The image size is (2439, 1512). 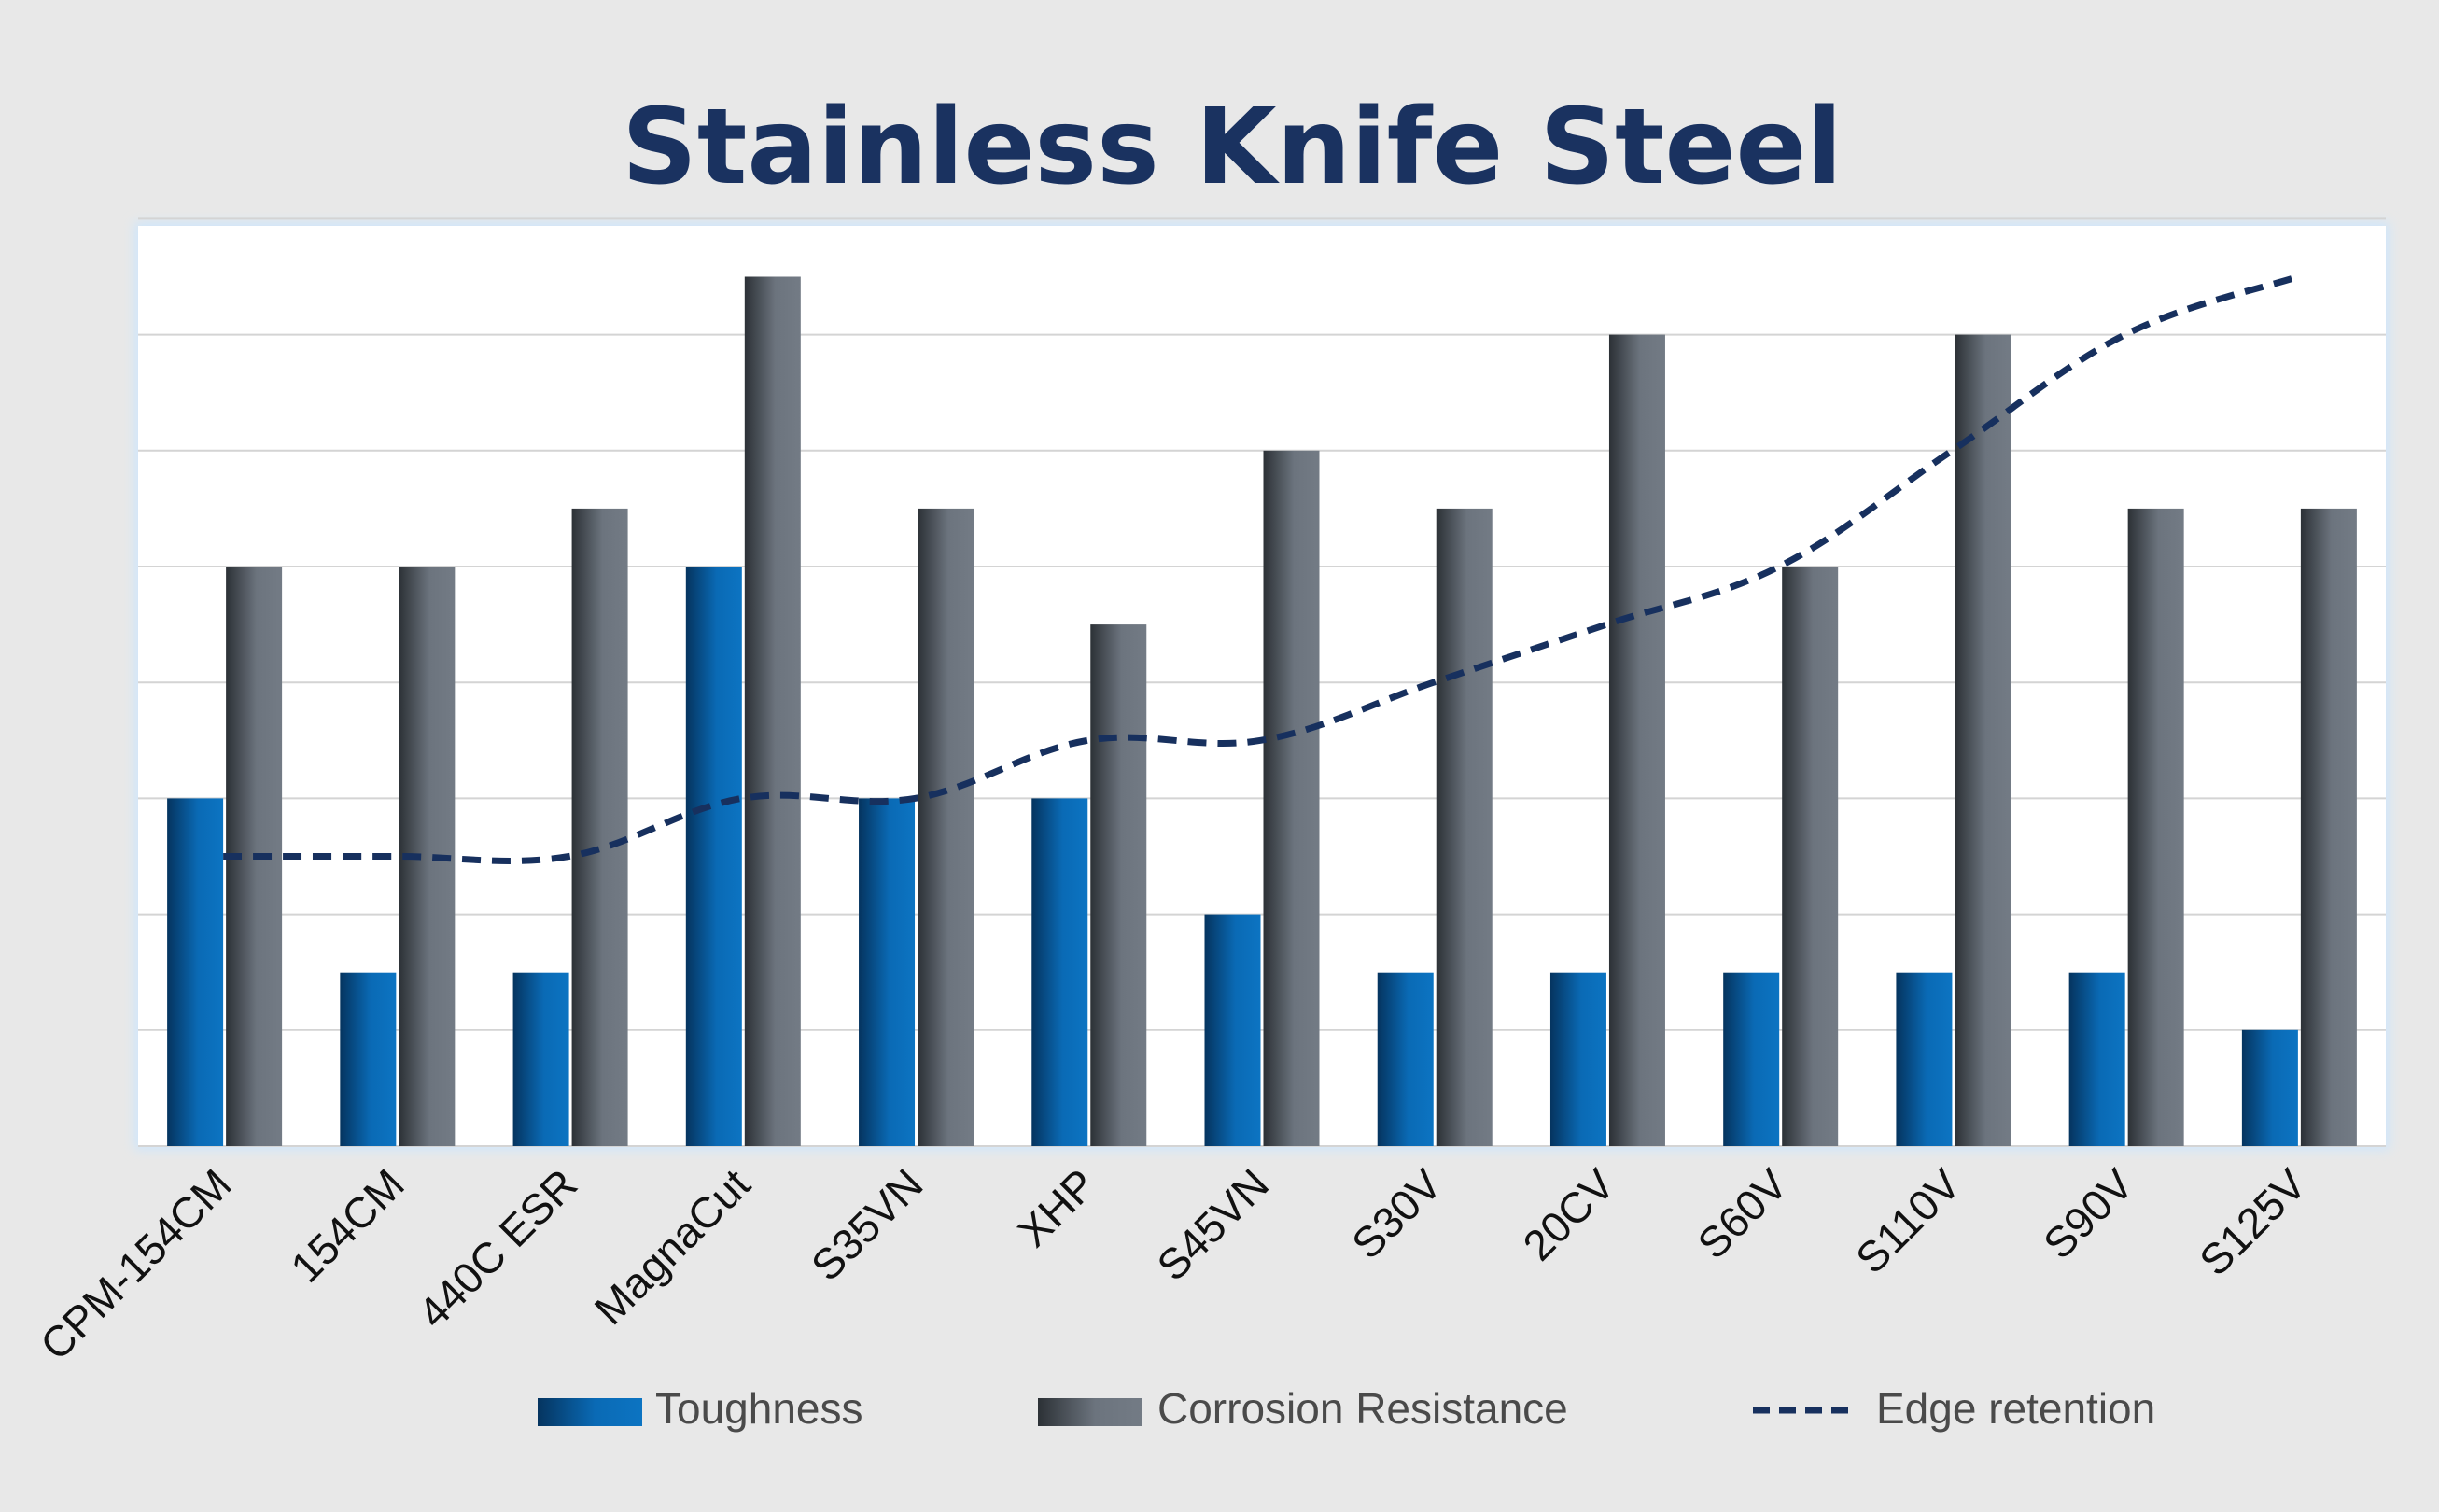 I want to click on legend-label-toughness: Toughness, so click(x=759, y=1408).